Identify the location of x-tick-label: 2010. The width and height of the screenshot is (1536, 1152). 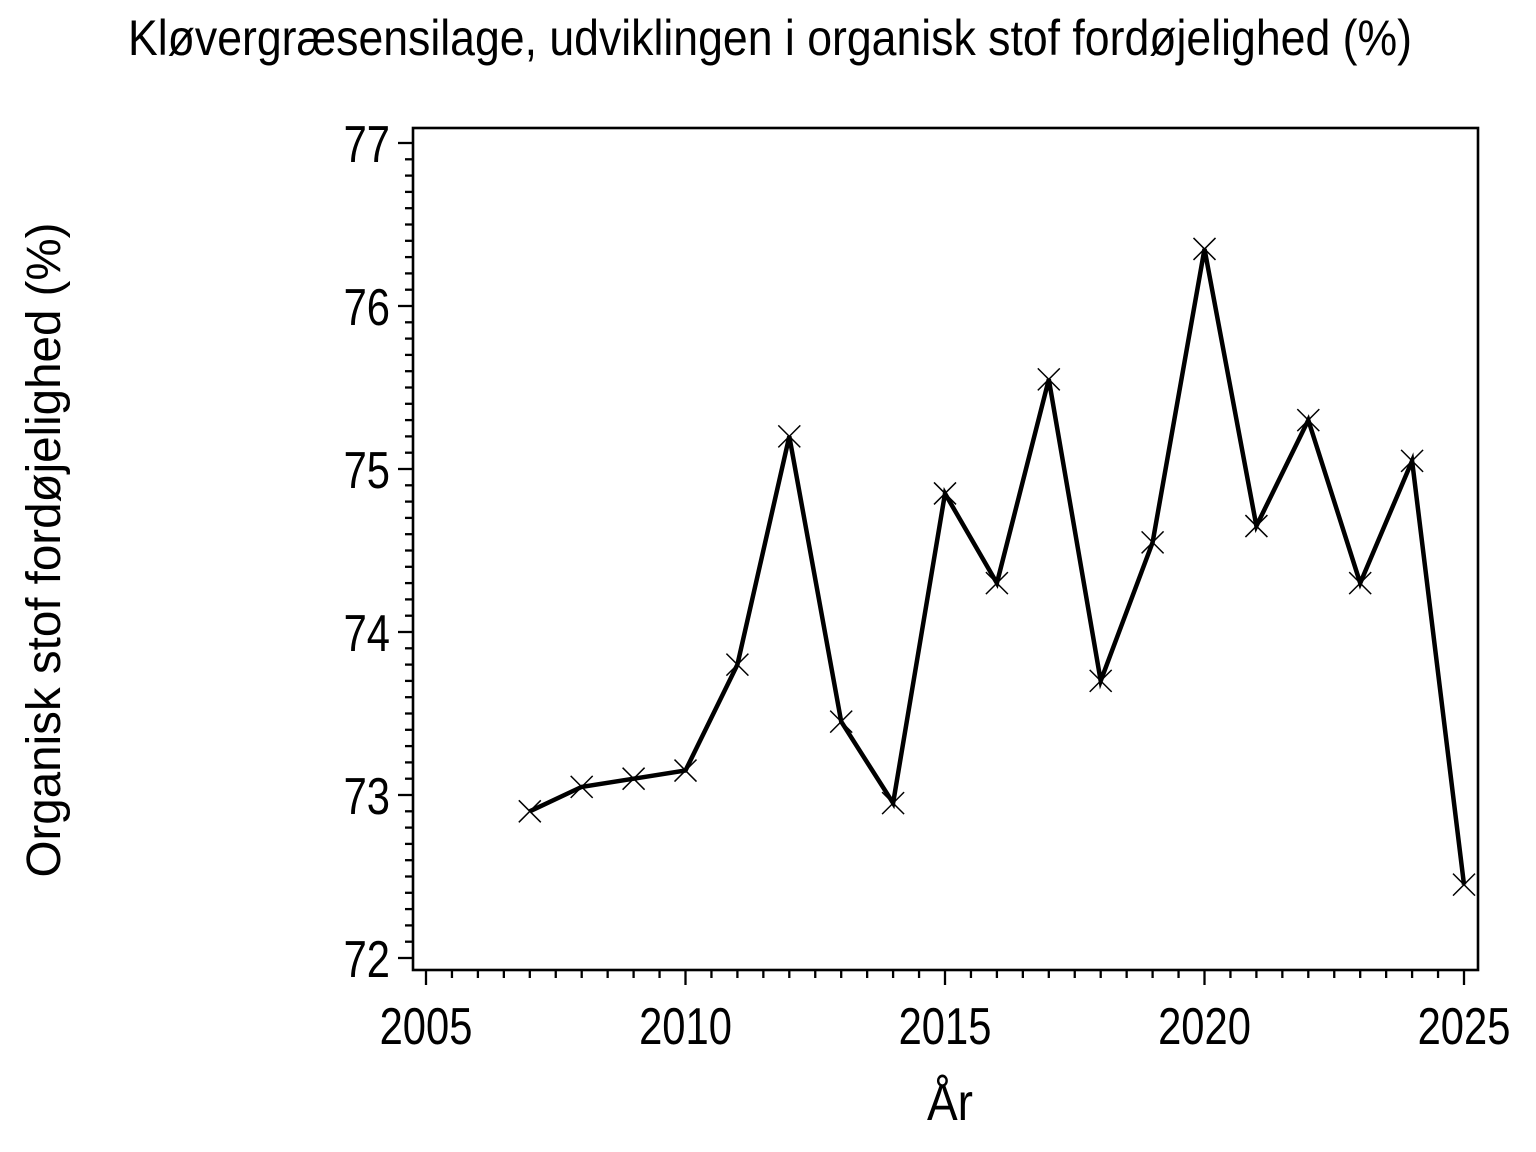
(685, 1027).